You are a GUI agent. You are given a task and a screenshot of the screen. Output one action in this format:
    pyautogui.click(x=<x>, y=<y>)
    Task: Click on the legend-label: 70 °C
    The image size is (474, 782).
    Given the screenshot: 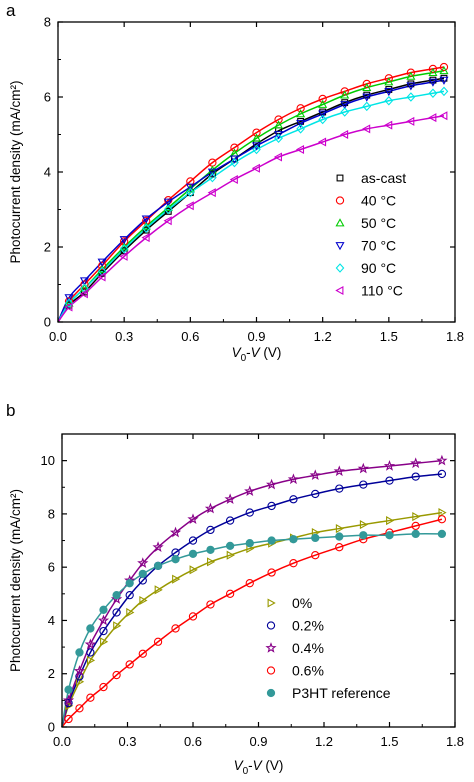 What is the action you would take?
    pyautogui.click(x=378, y=246)
    